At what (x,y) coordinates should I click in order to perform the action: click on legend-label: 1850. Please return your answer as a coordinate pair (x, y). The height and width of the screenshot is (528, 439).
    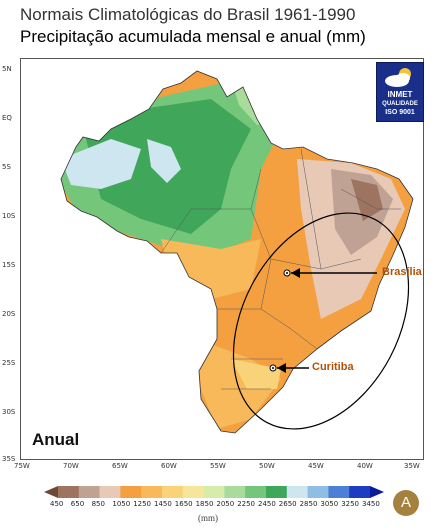
    Looking at the image, I should click on (204, 504).